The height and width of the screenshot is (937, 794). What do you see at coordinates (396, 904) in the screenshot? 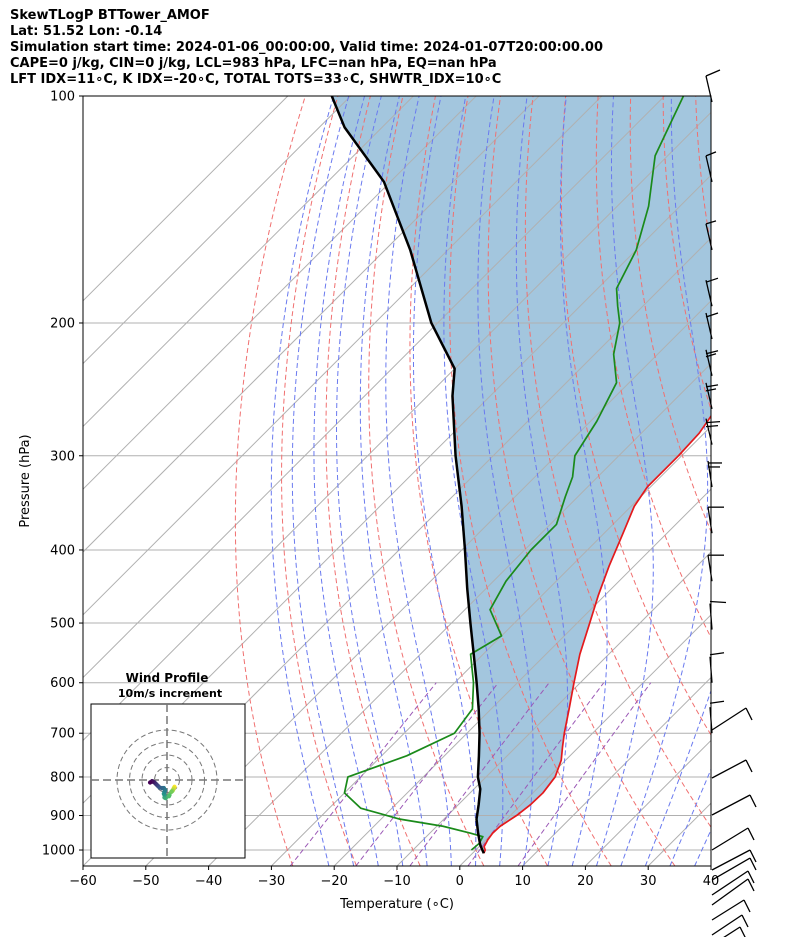
I see `x-axis-label: Temperature (∘C)` at bounding box center [396, 904].